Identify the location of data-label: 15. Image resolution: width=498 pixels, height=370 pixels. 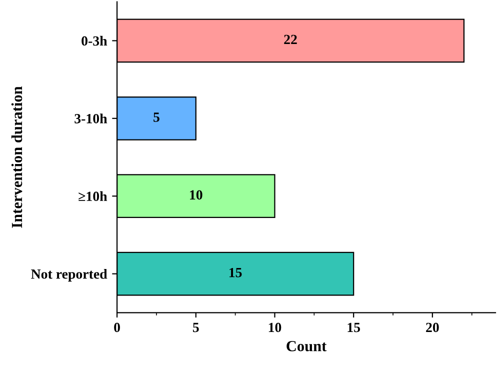
(235, 273).